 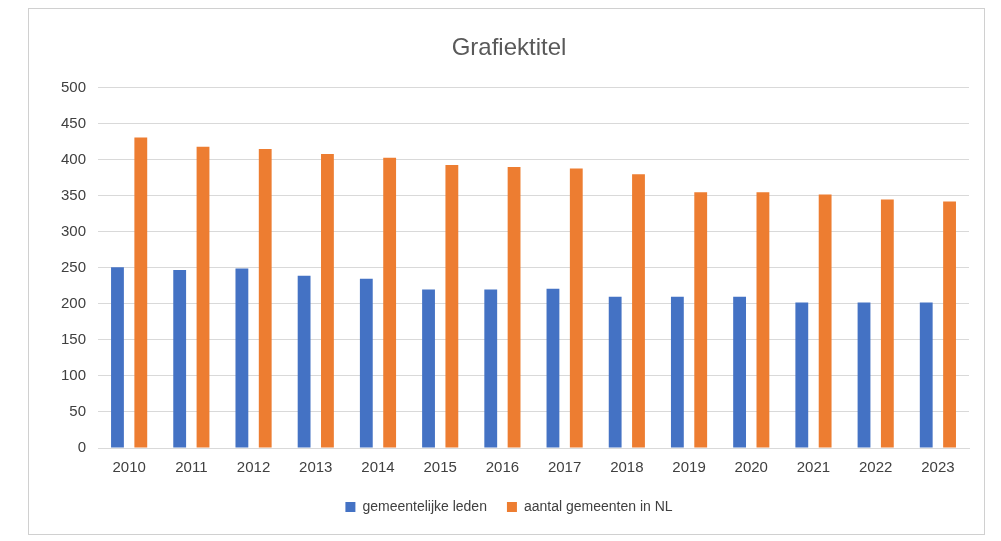 What do you see at coordinates (129, 467) in the screenshot?
I see `x-tick-label: 2010` at bounding box center [129, 467].